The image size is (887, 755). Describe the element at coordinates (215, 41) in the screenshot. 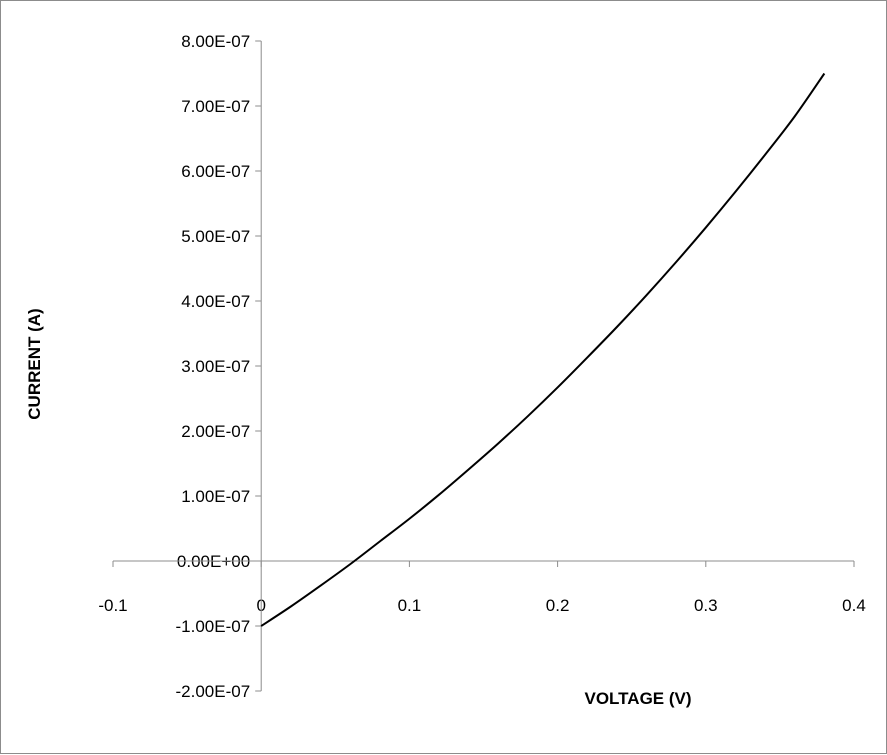

I see `y-tick-label: 8.00E-07` at that location.